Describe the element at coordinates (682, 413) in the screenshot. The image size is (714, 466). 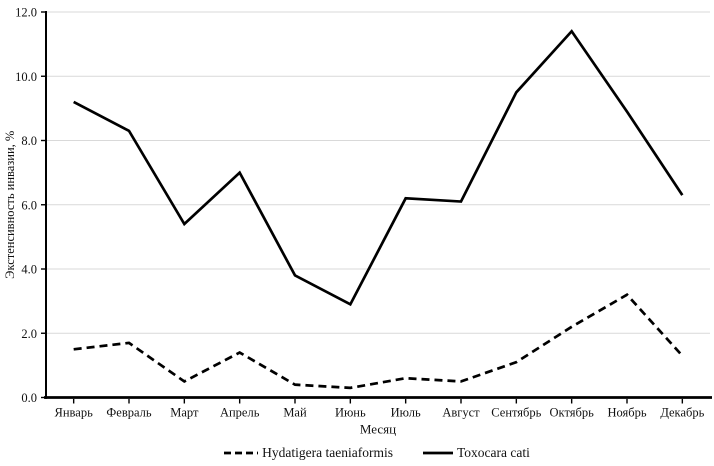
I see `x-tick-label: Декабрь` at that location.